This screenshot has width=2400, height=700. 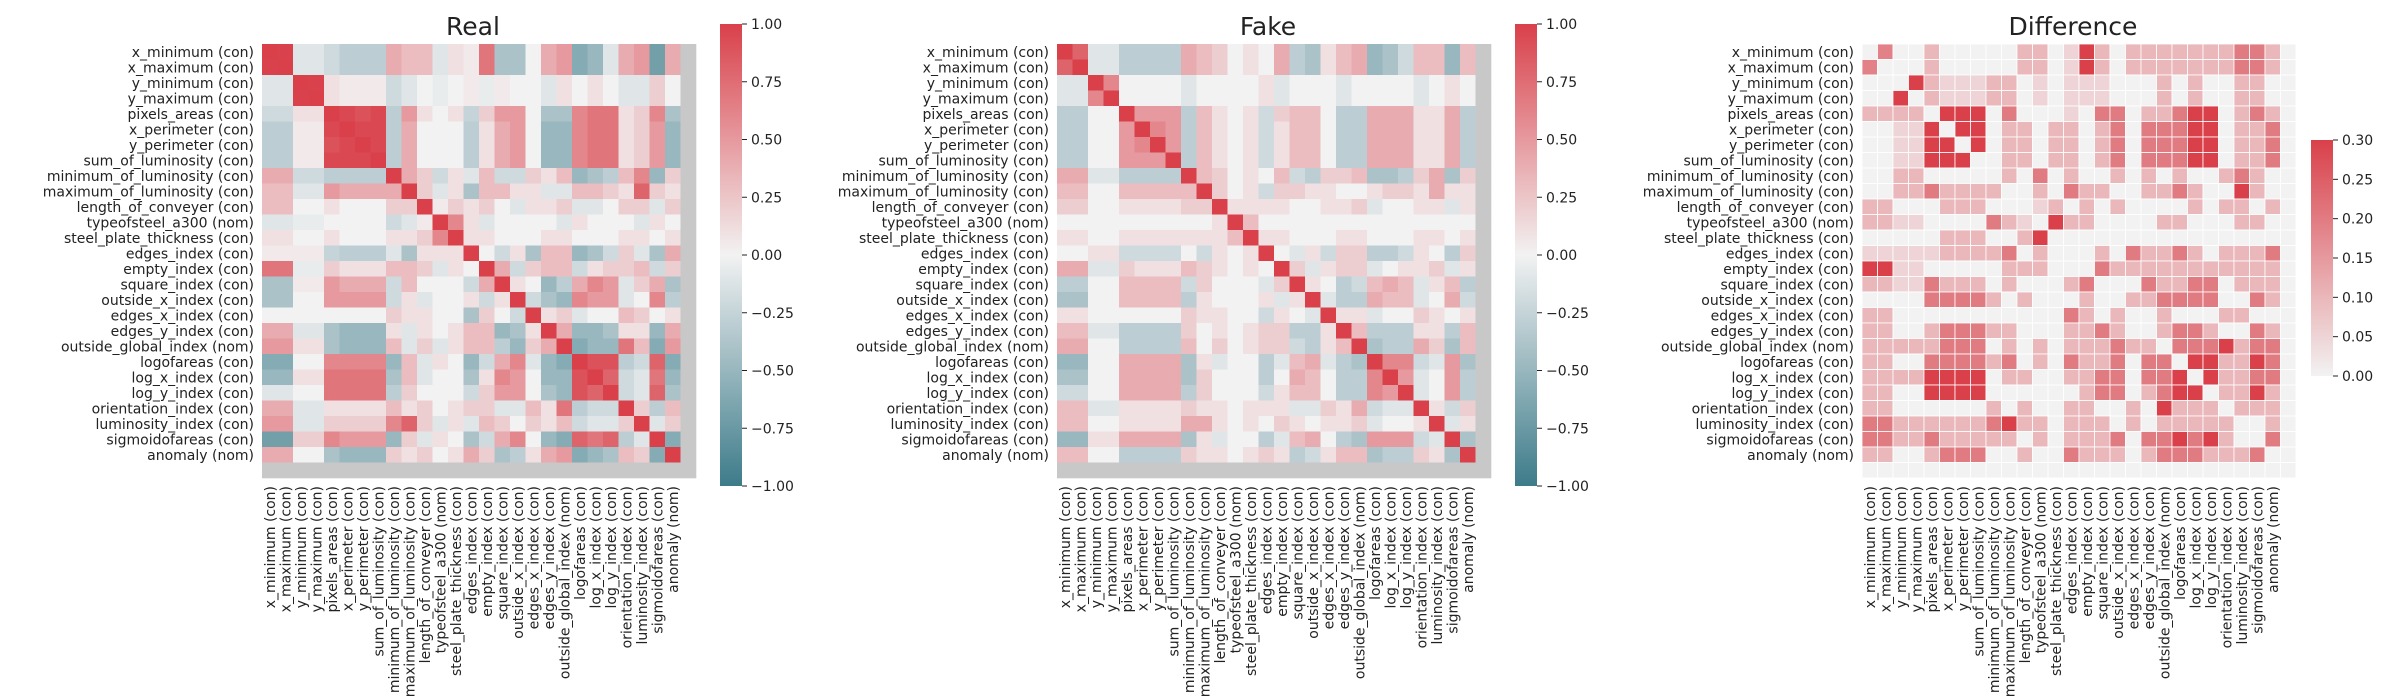 What do you see at coordinates (1567, 314) in the screenshot?
I see `colorbar-tick-label: −0.25` at bounding box center [1567, 314].